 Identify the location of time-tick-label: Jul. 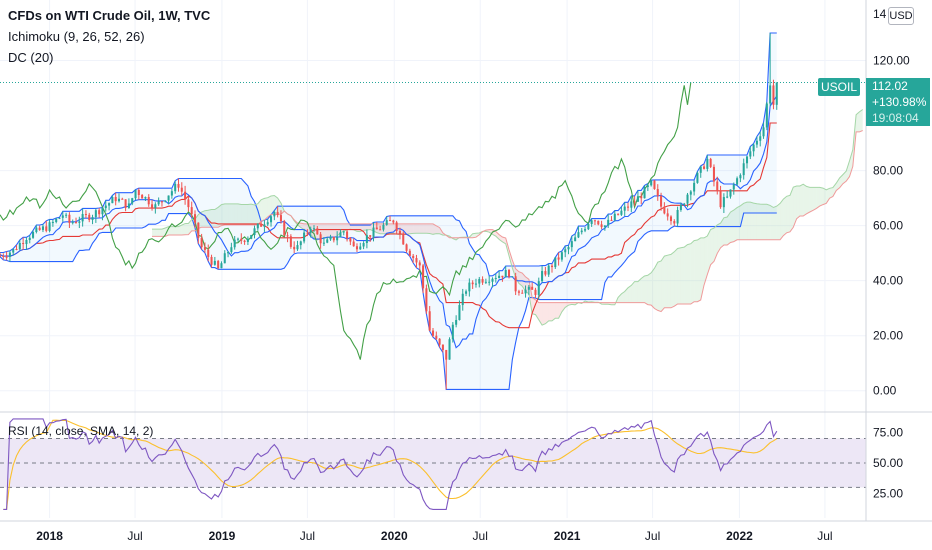
(480, 536).